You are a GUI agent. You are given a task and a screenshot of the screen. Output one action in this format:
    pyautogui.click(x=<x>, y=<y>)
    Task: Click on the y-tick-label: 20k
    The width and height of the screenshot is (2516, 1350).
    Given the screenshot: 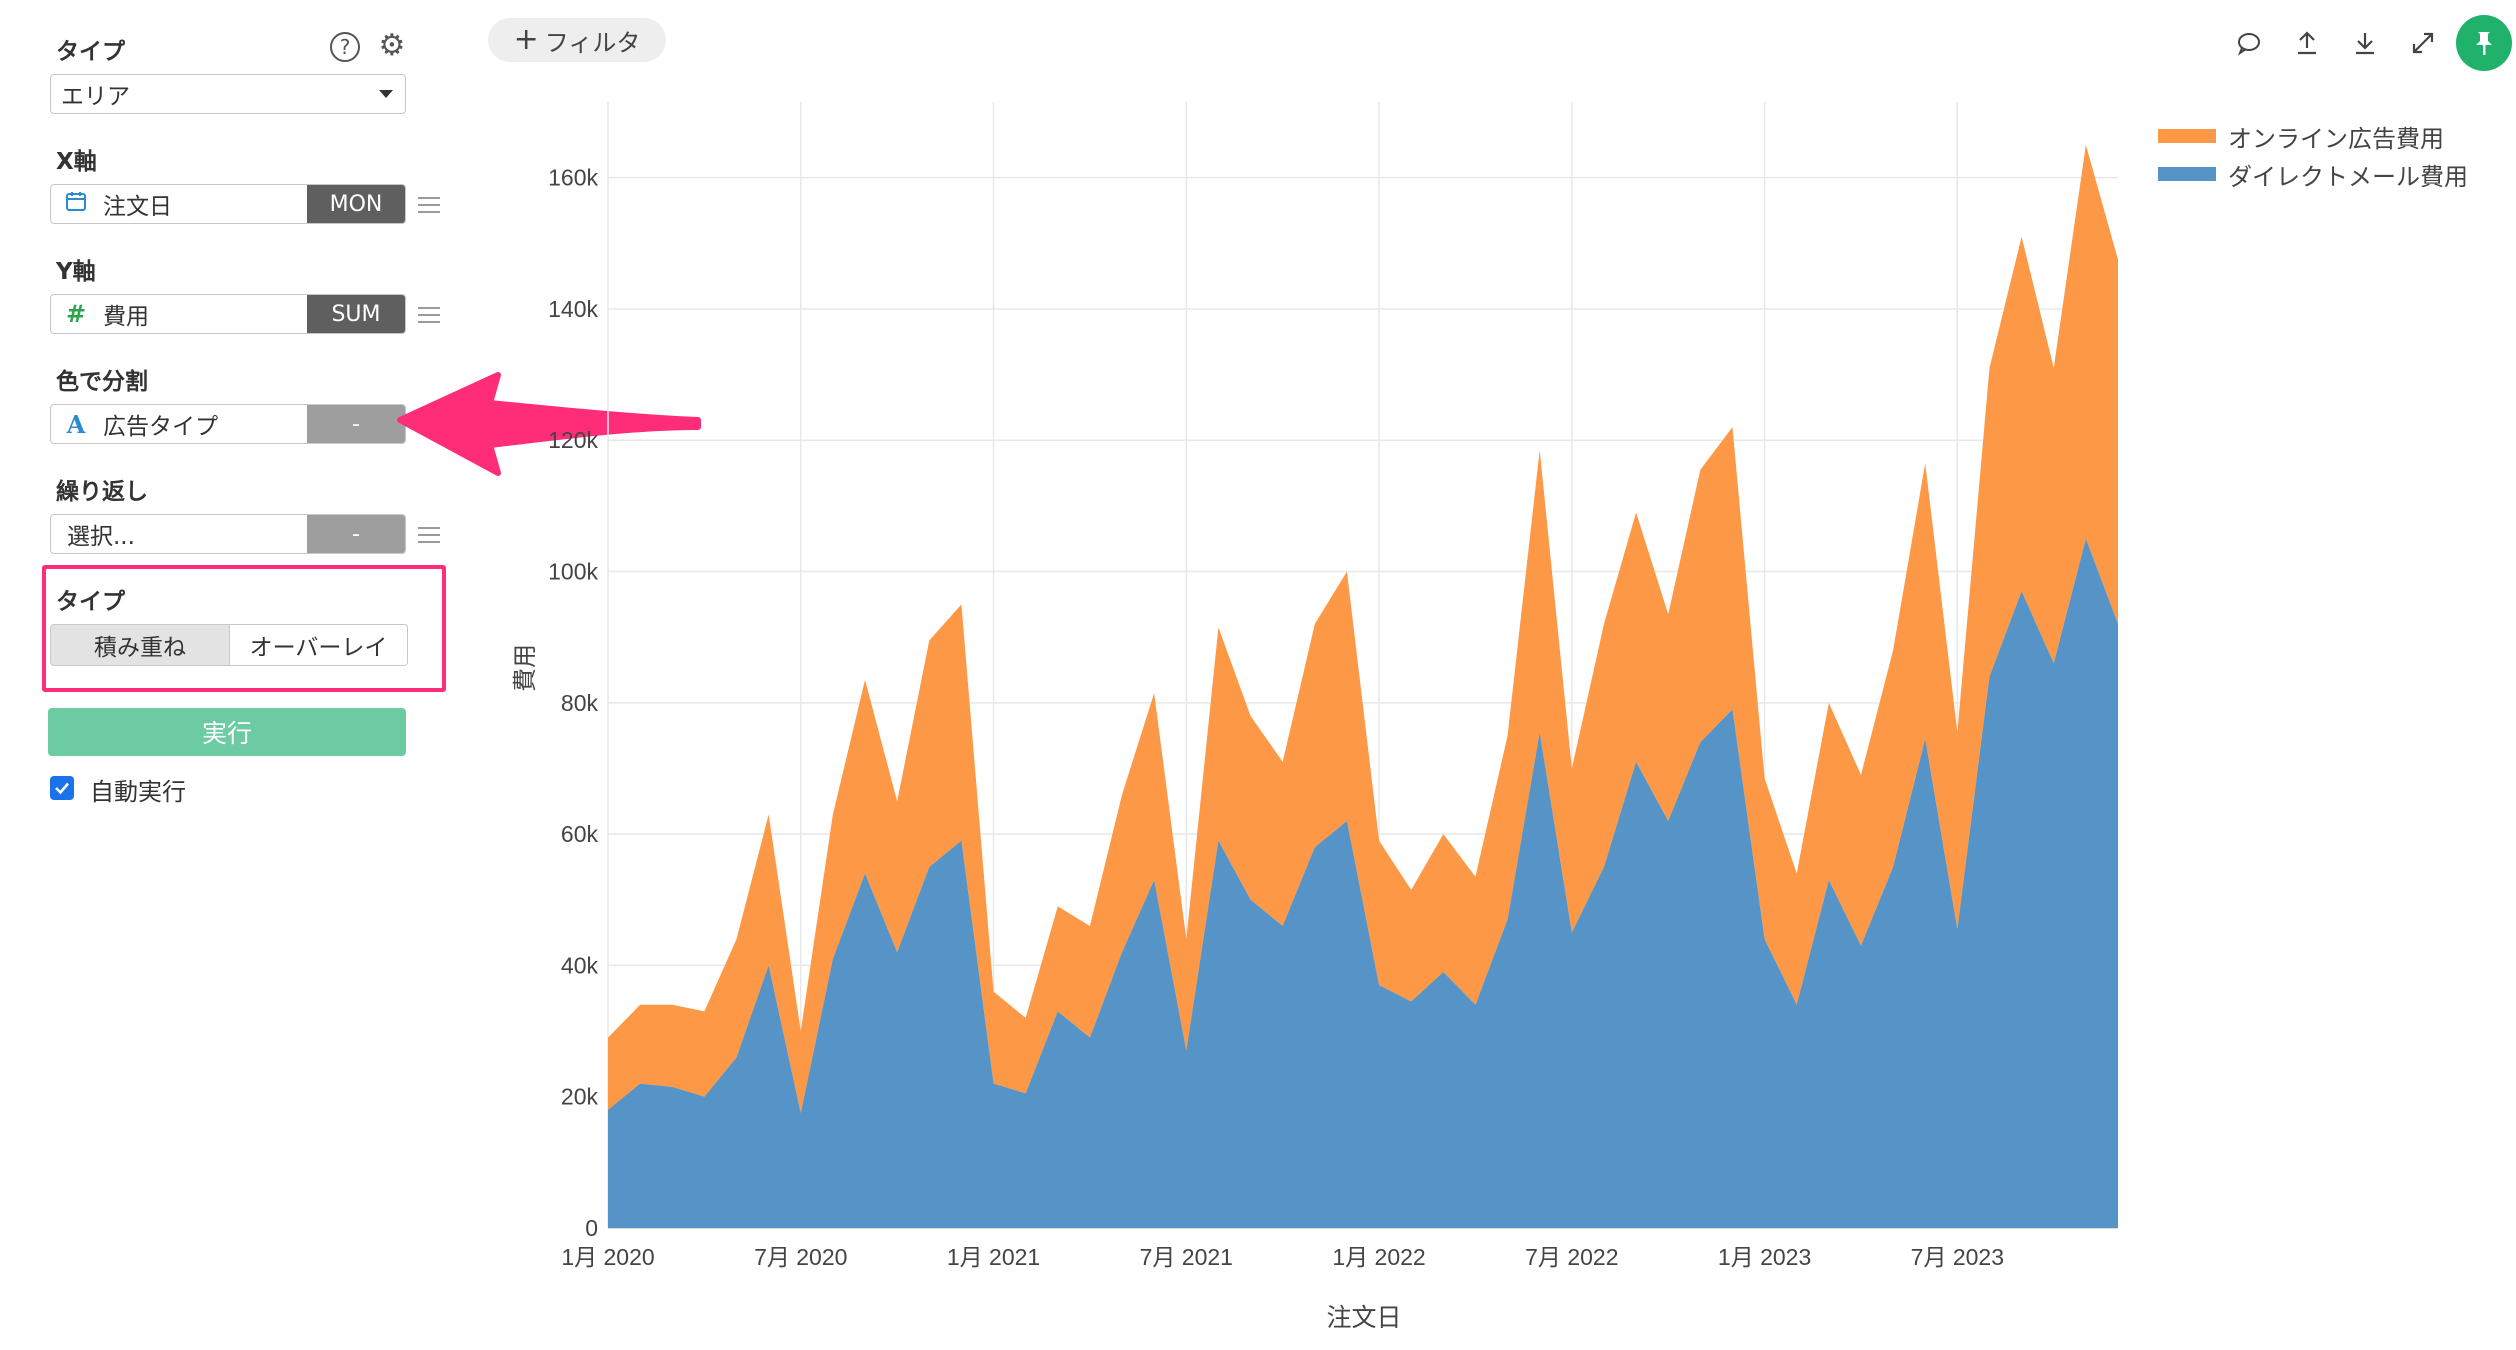 What is the action you would take?
    pyautogui.click(x=580, y=1097)
    